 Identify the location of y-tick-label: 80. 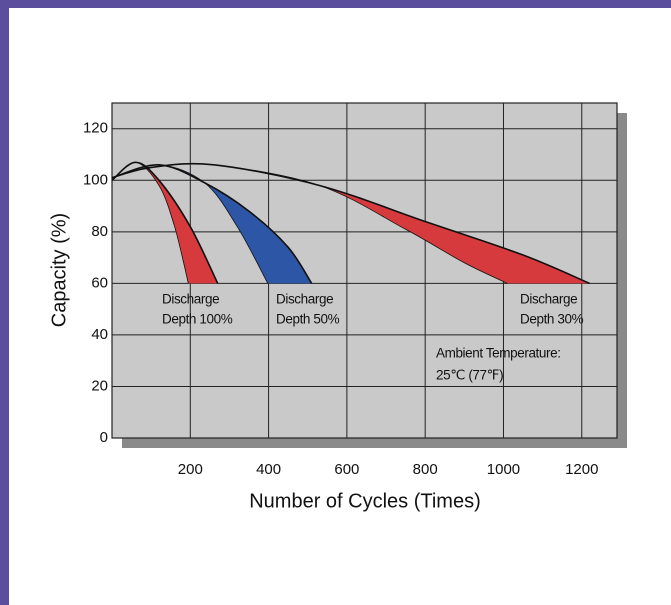
(99, 231).